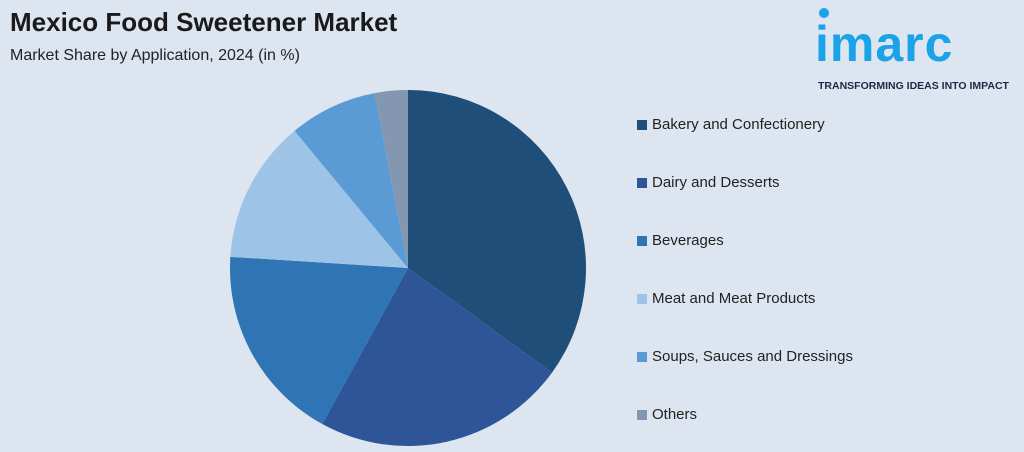  What do you see at coordinates (914, 86) in the screenshot?
I see `logo-tagline: TRANSFORMING IDEAS INTO IMPACT` at bounding box center [914, 86].